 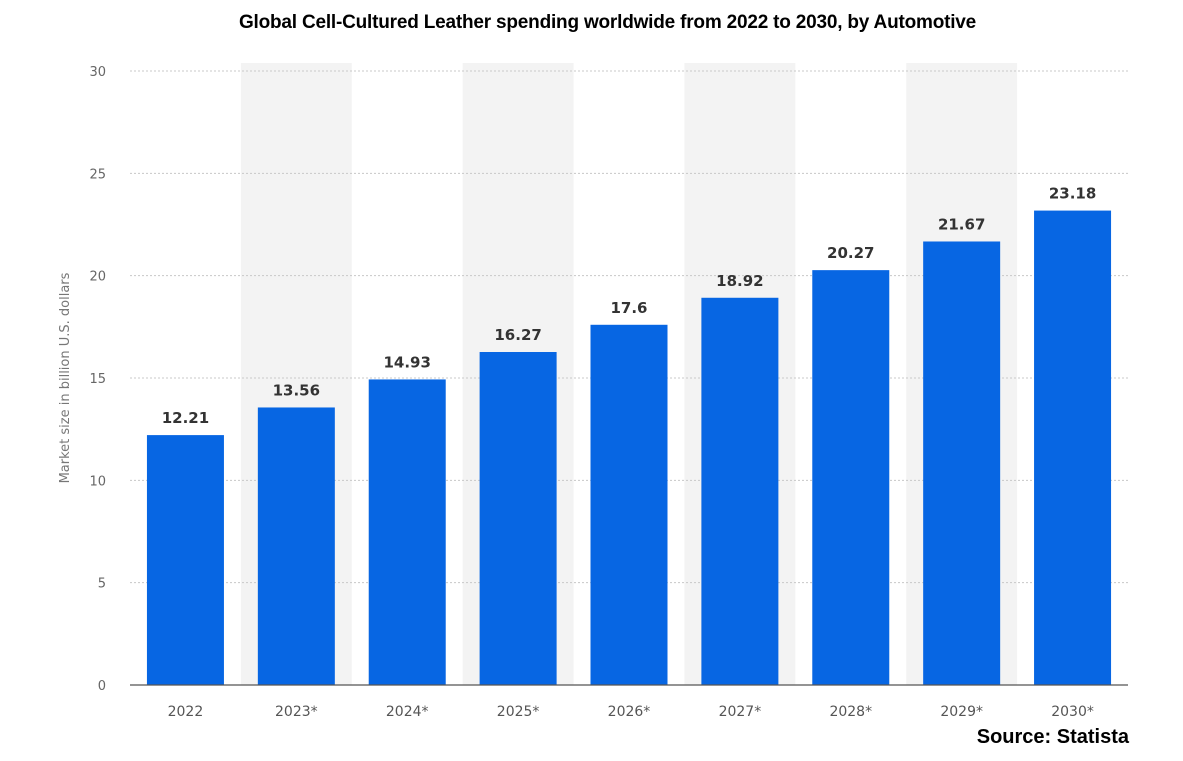 I want to click on data-label: 23.18, so click(x=1072, y=194).